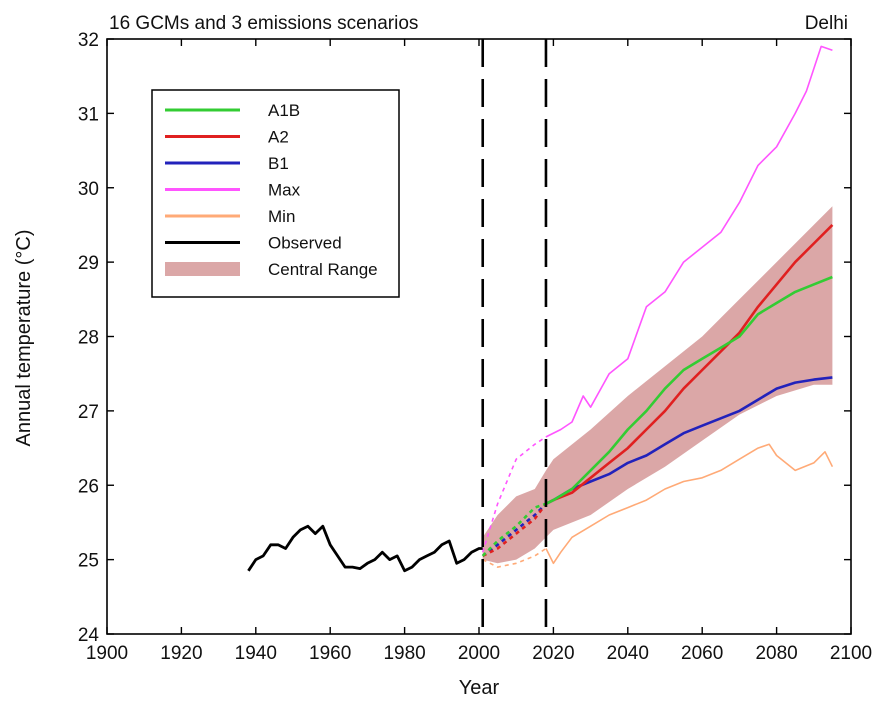 This screenshot has height=702, width=881. I want to click on x-tick-label: 2100, so click(851, 653).